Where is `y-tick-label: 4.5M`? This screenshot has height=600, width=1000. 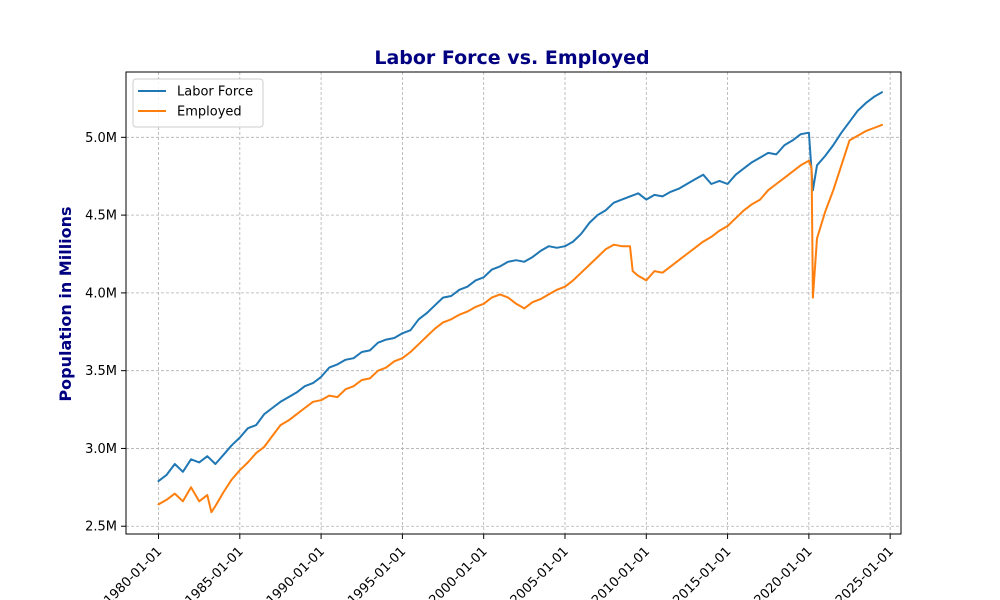 y-tick-label: 4.5M is located at coordinates (101, 216).